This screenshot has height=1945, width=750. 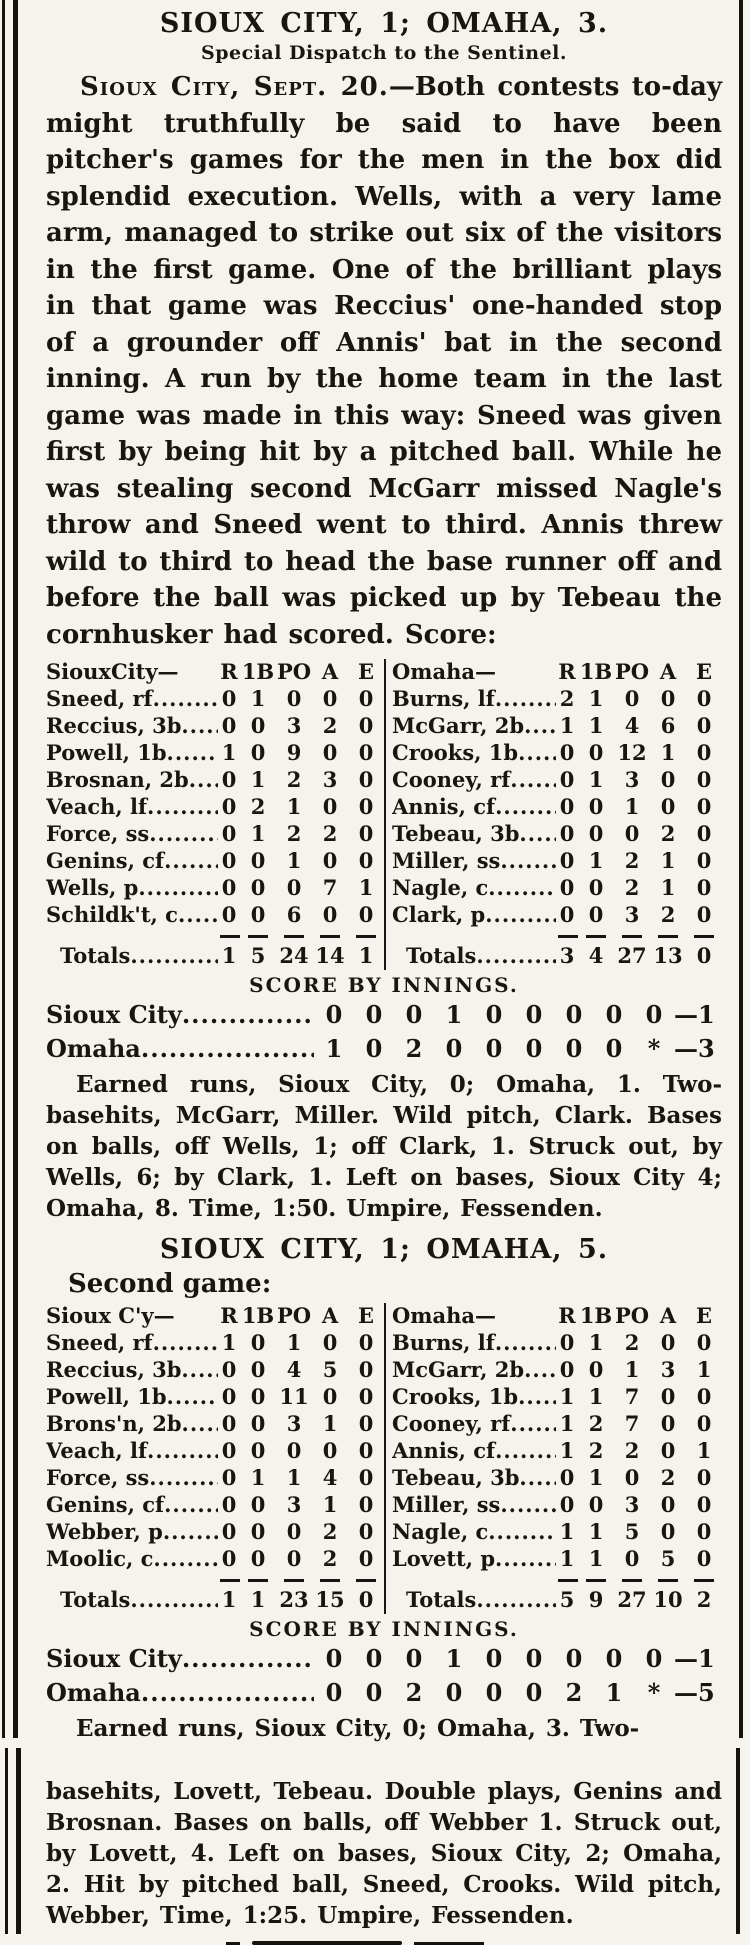 What do you see at coordinates (98, 833) in the screenshot?
I see `player-name: Force, ss` at bounding box center [98, 833].